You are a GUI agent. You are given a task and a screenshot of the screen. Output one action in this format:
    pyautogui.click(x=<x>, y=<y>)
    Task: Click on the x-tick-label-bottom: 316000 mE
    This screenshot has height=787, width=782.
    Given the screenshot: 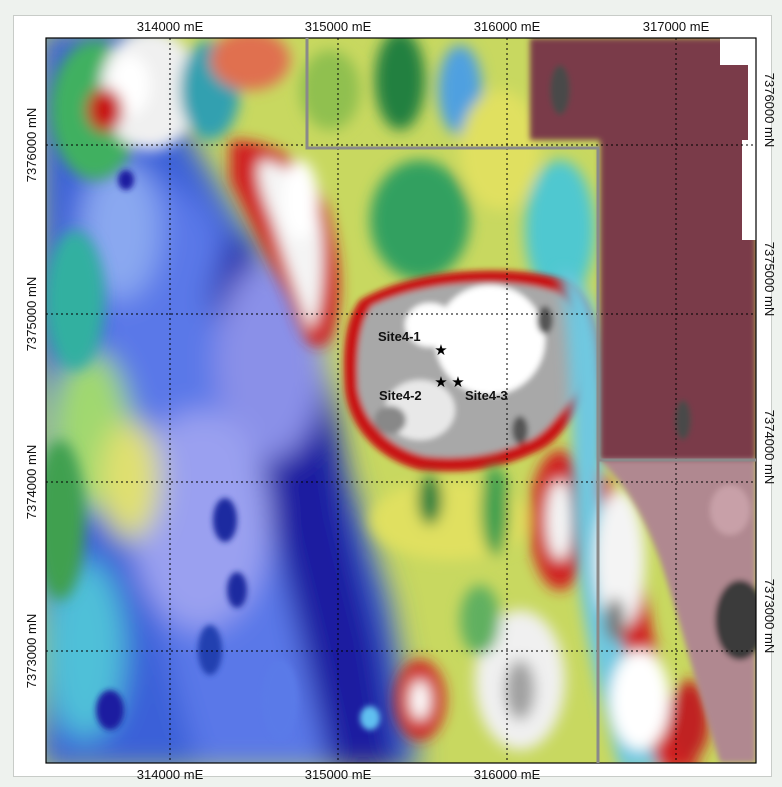 What is the action you would take?
    pyautogui.click(x=507, y=774)
    